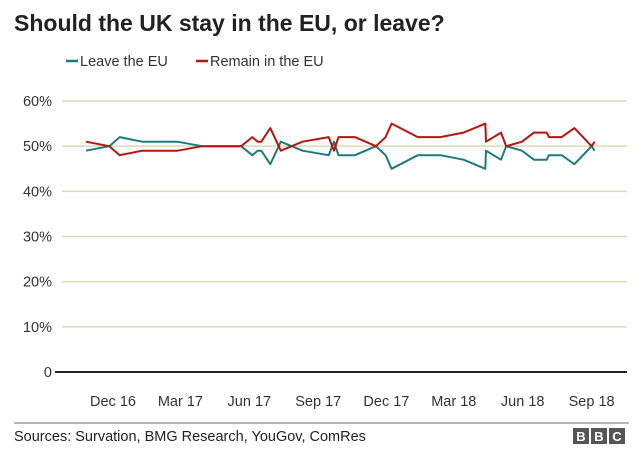 The image size is (643, 460). I want to click on y-tick-label: 10%, so click(37, 328).